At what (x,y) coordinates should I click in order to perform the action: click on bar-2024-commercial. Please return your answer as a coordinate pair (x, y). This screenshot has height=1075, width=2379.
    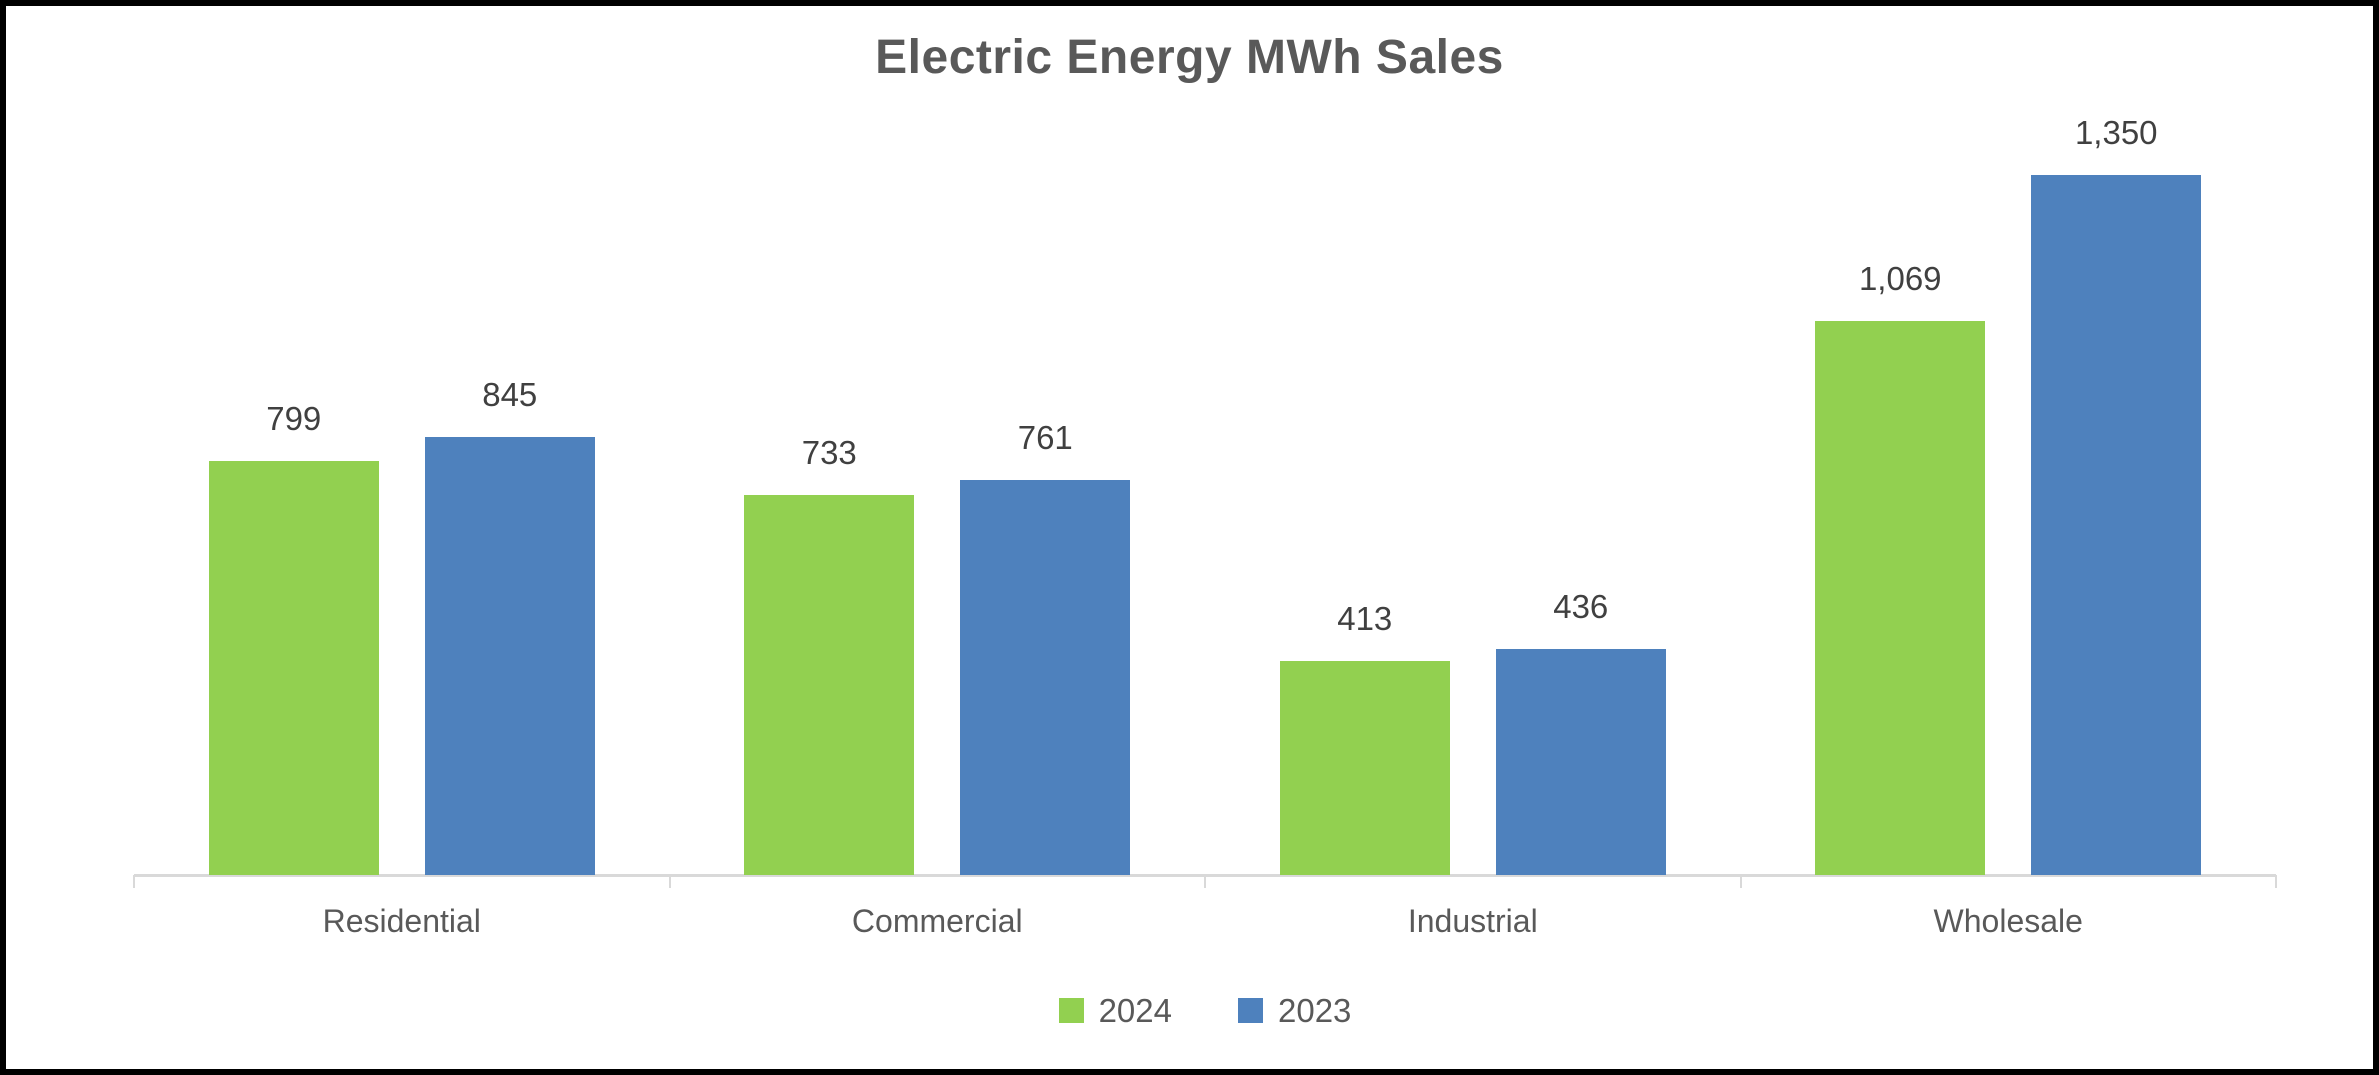
    Looking at the image, I should click on (829, 685).